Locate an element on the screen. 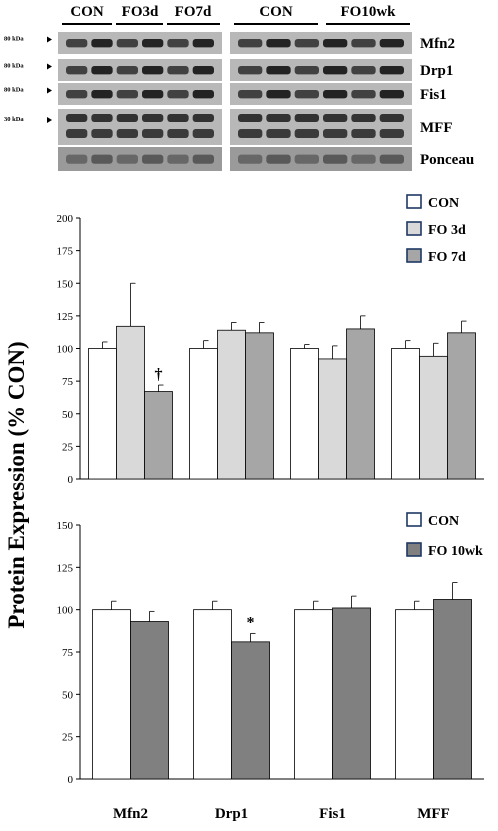 This screenshot has width=498, height=831. bar-fo-7d-mfn2 is located at coordinates (158, 435).